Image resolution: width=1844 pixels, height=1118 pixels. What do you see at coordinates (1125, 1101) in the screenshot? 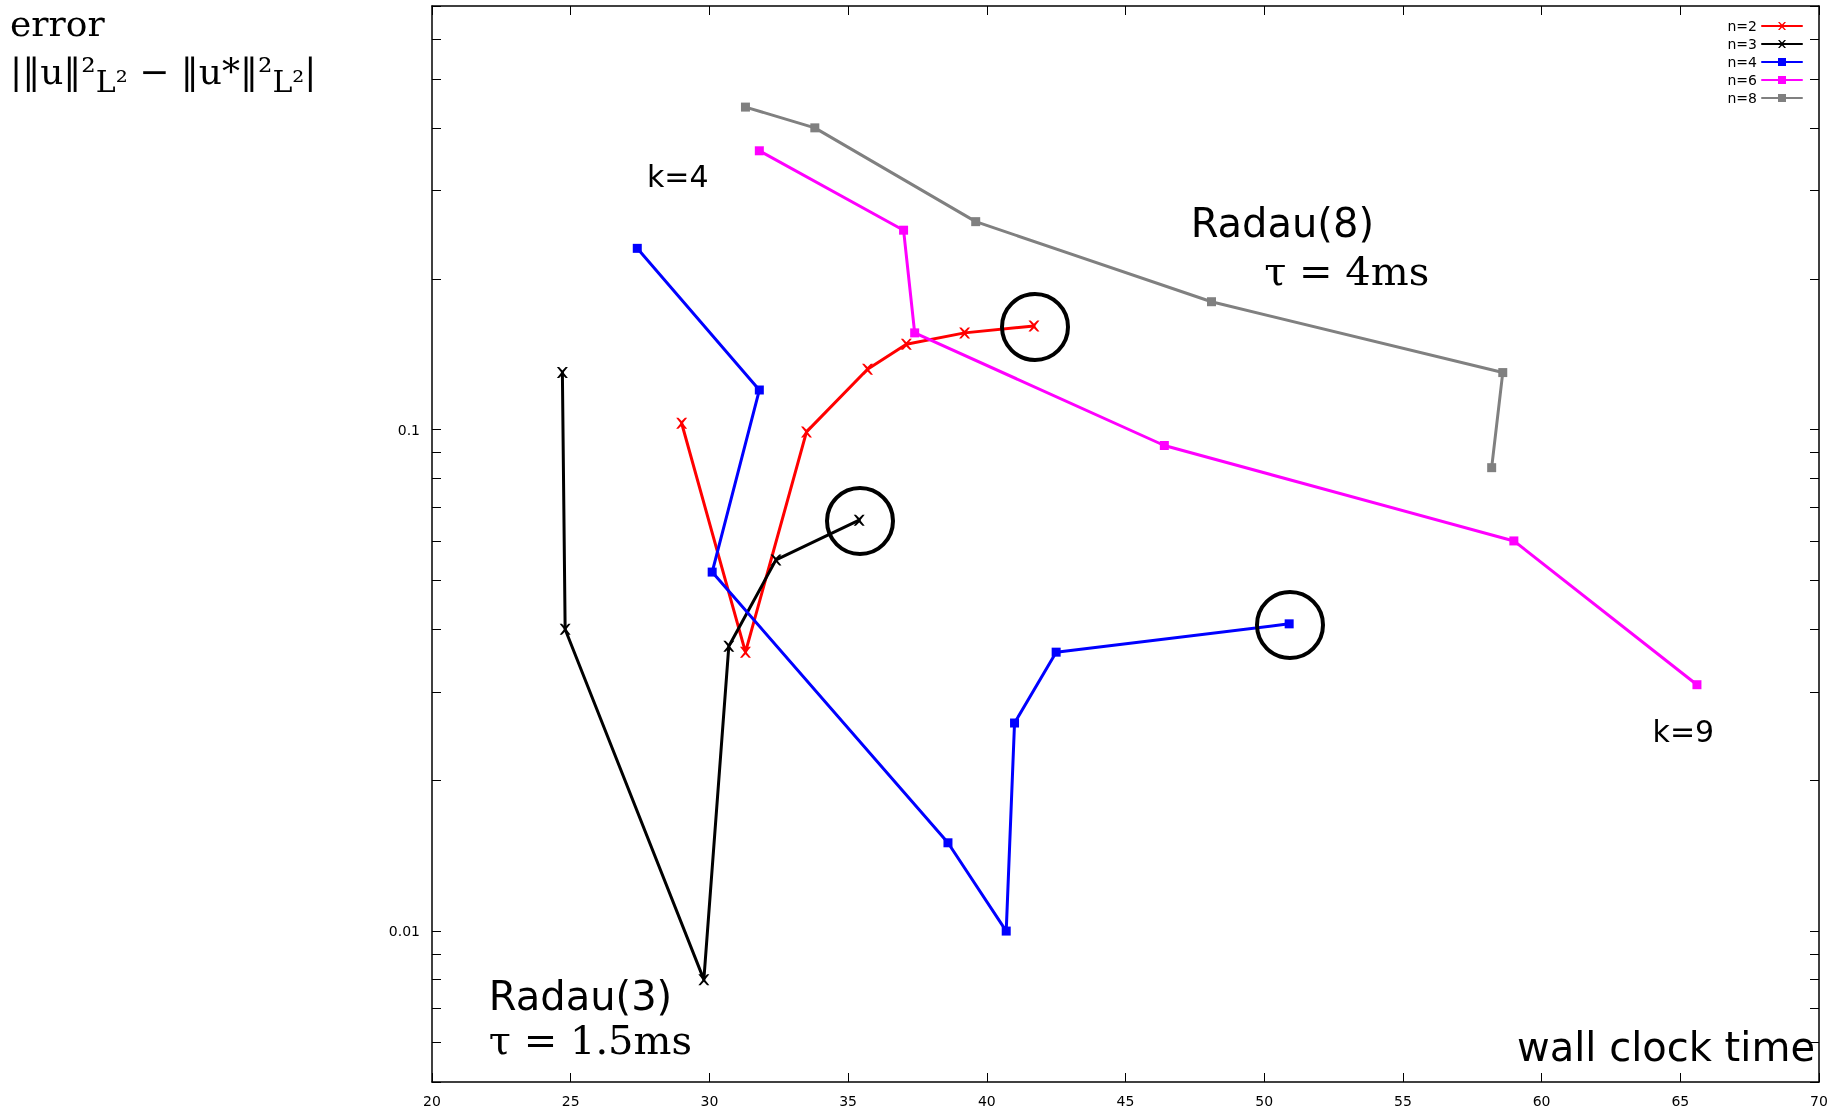
I see `x-tick-label: 45` at bounding box center [1125, 1101].